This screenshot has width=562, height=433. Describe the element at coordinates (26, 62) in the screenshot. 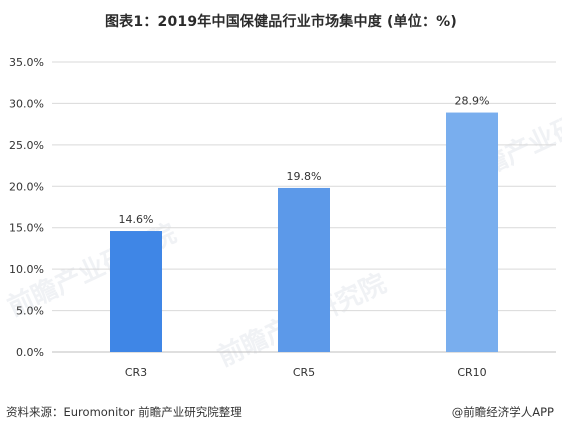

I see `y-tick-label: 35.0%` at that location.